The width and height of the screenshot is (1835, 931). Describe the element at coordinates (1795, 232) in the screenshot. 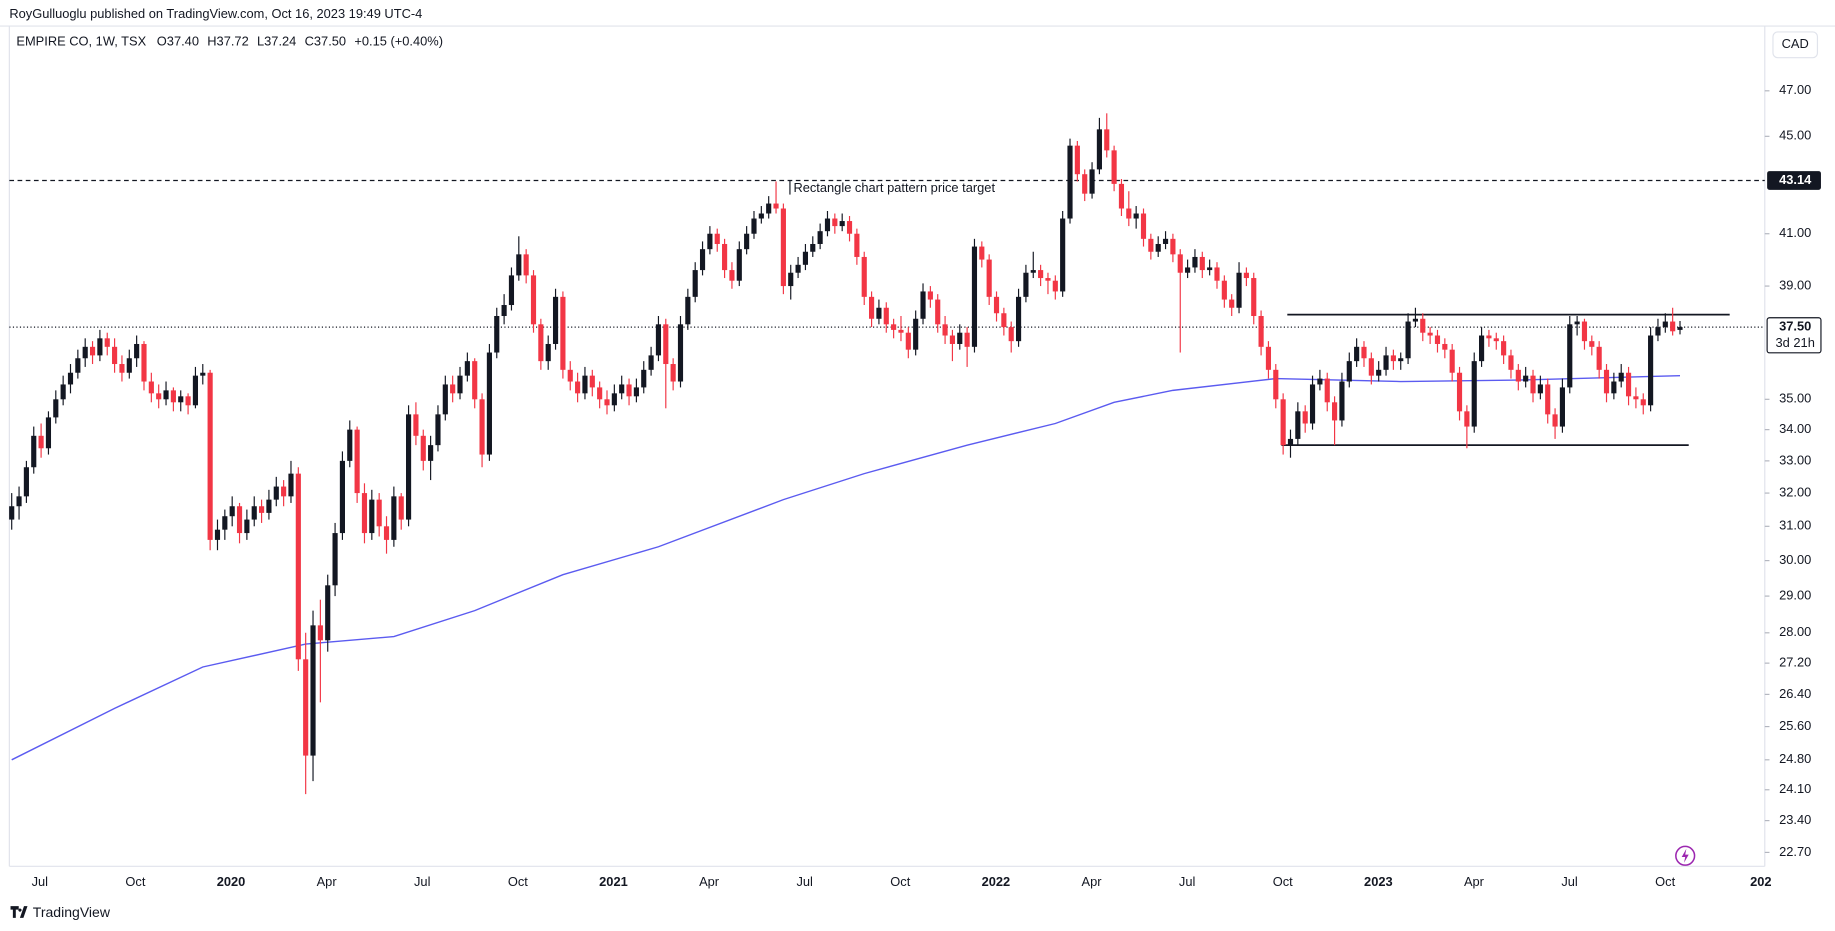

I see `y-tick-label: 41.00` at that location.